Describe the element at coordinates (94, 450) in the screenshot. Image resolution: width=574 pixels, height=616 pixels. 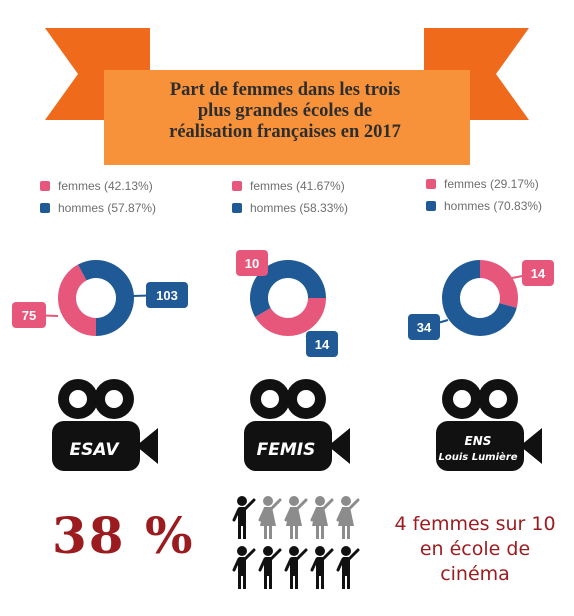
I see `camera-label: ESAV` at that location.